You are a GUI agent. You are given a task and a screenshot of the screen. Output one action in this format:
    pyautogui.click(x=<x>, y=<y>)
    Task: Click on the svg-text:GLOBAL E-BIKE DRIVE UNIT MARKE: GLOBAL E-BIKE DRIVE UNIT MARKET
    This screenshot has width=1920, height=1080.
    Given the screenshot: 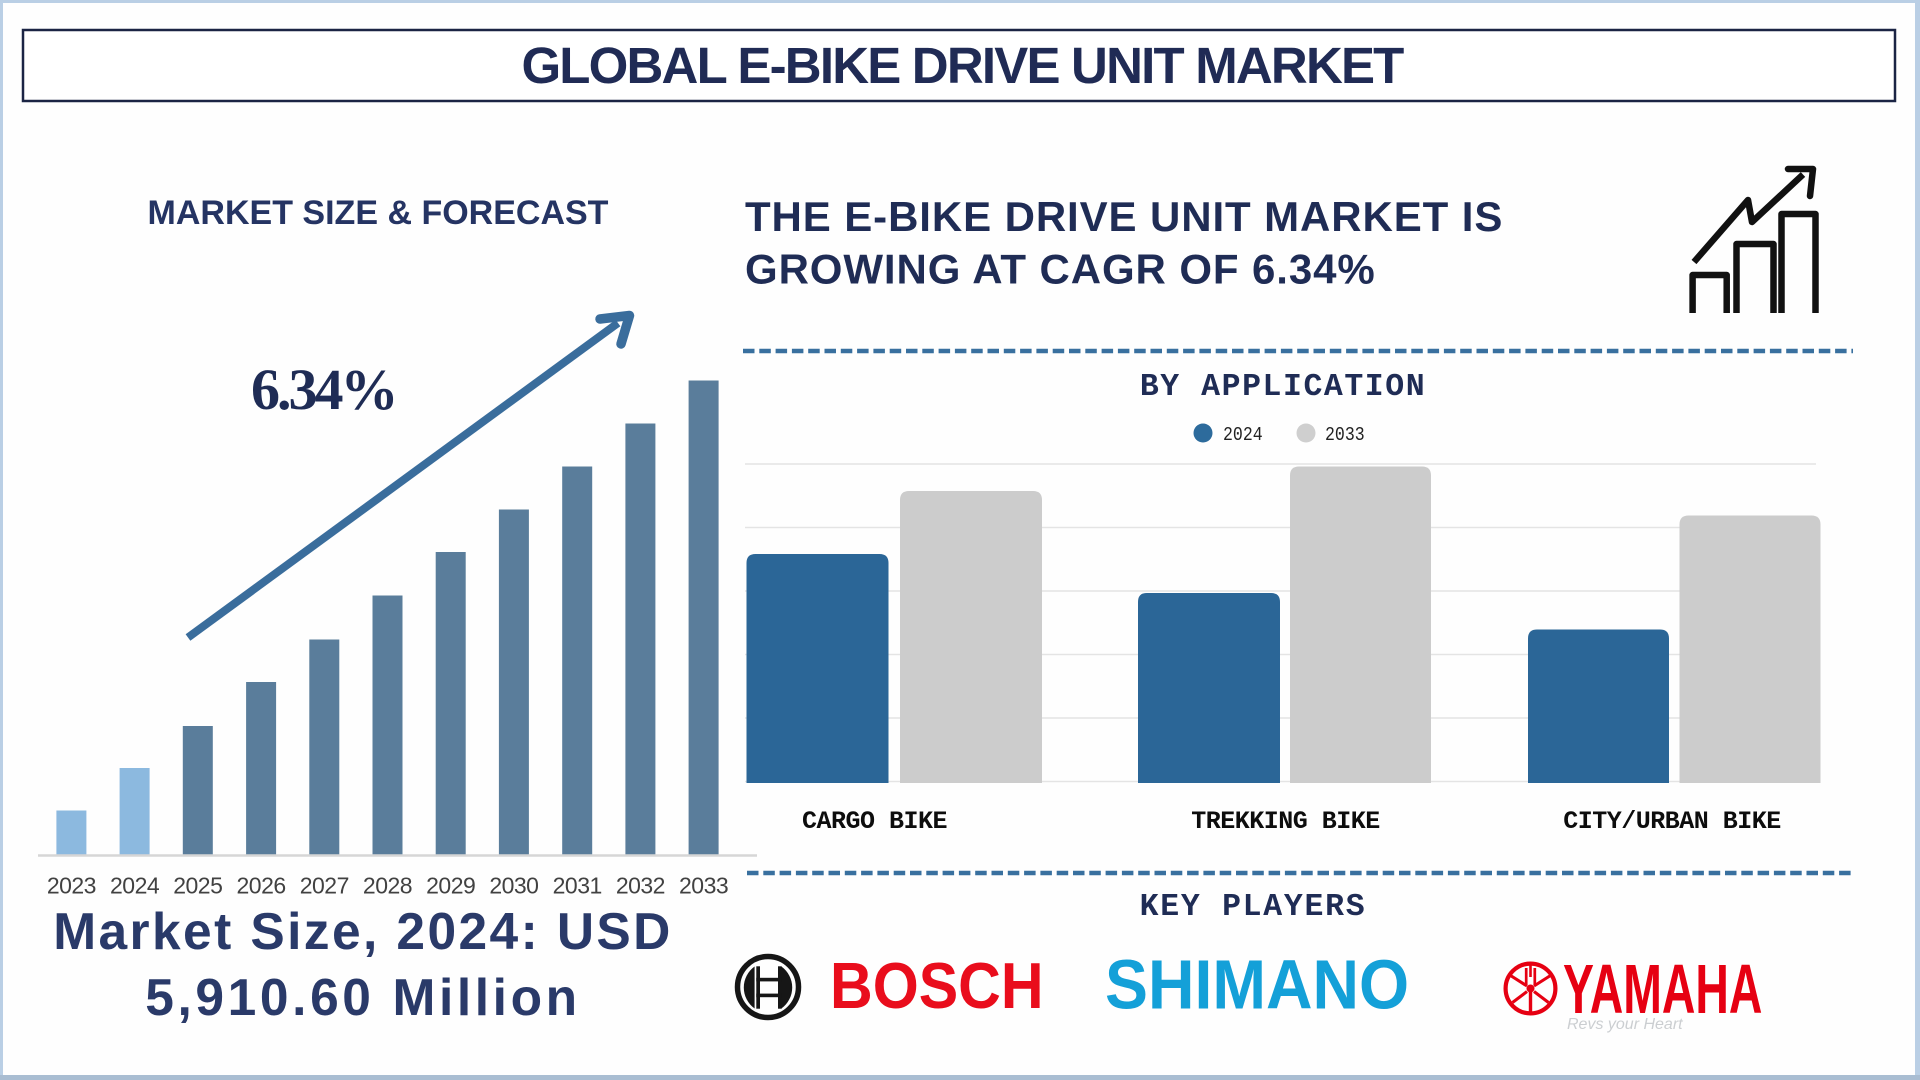 What is the action you would take?
    pyautogui.click(x=962, y=65)
    